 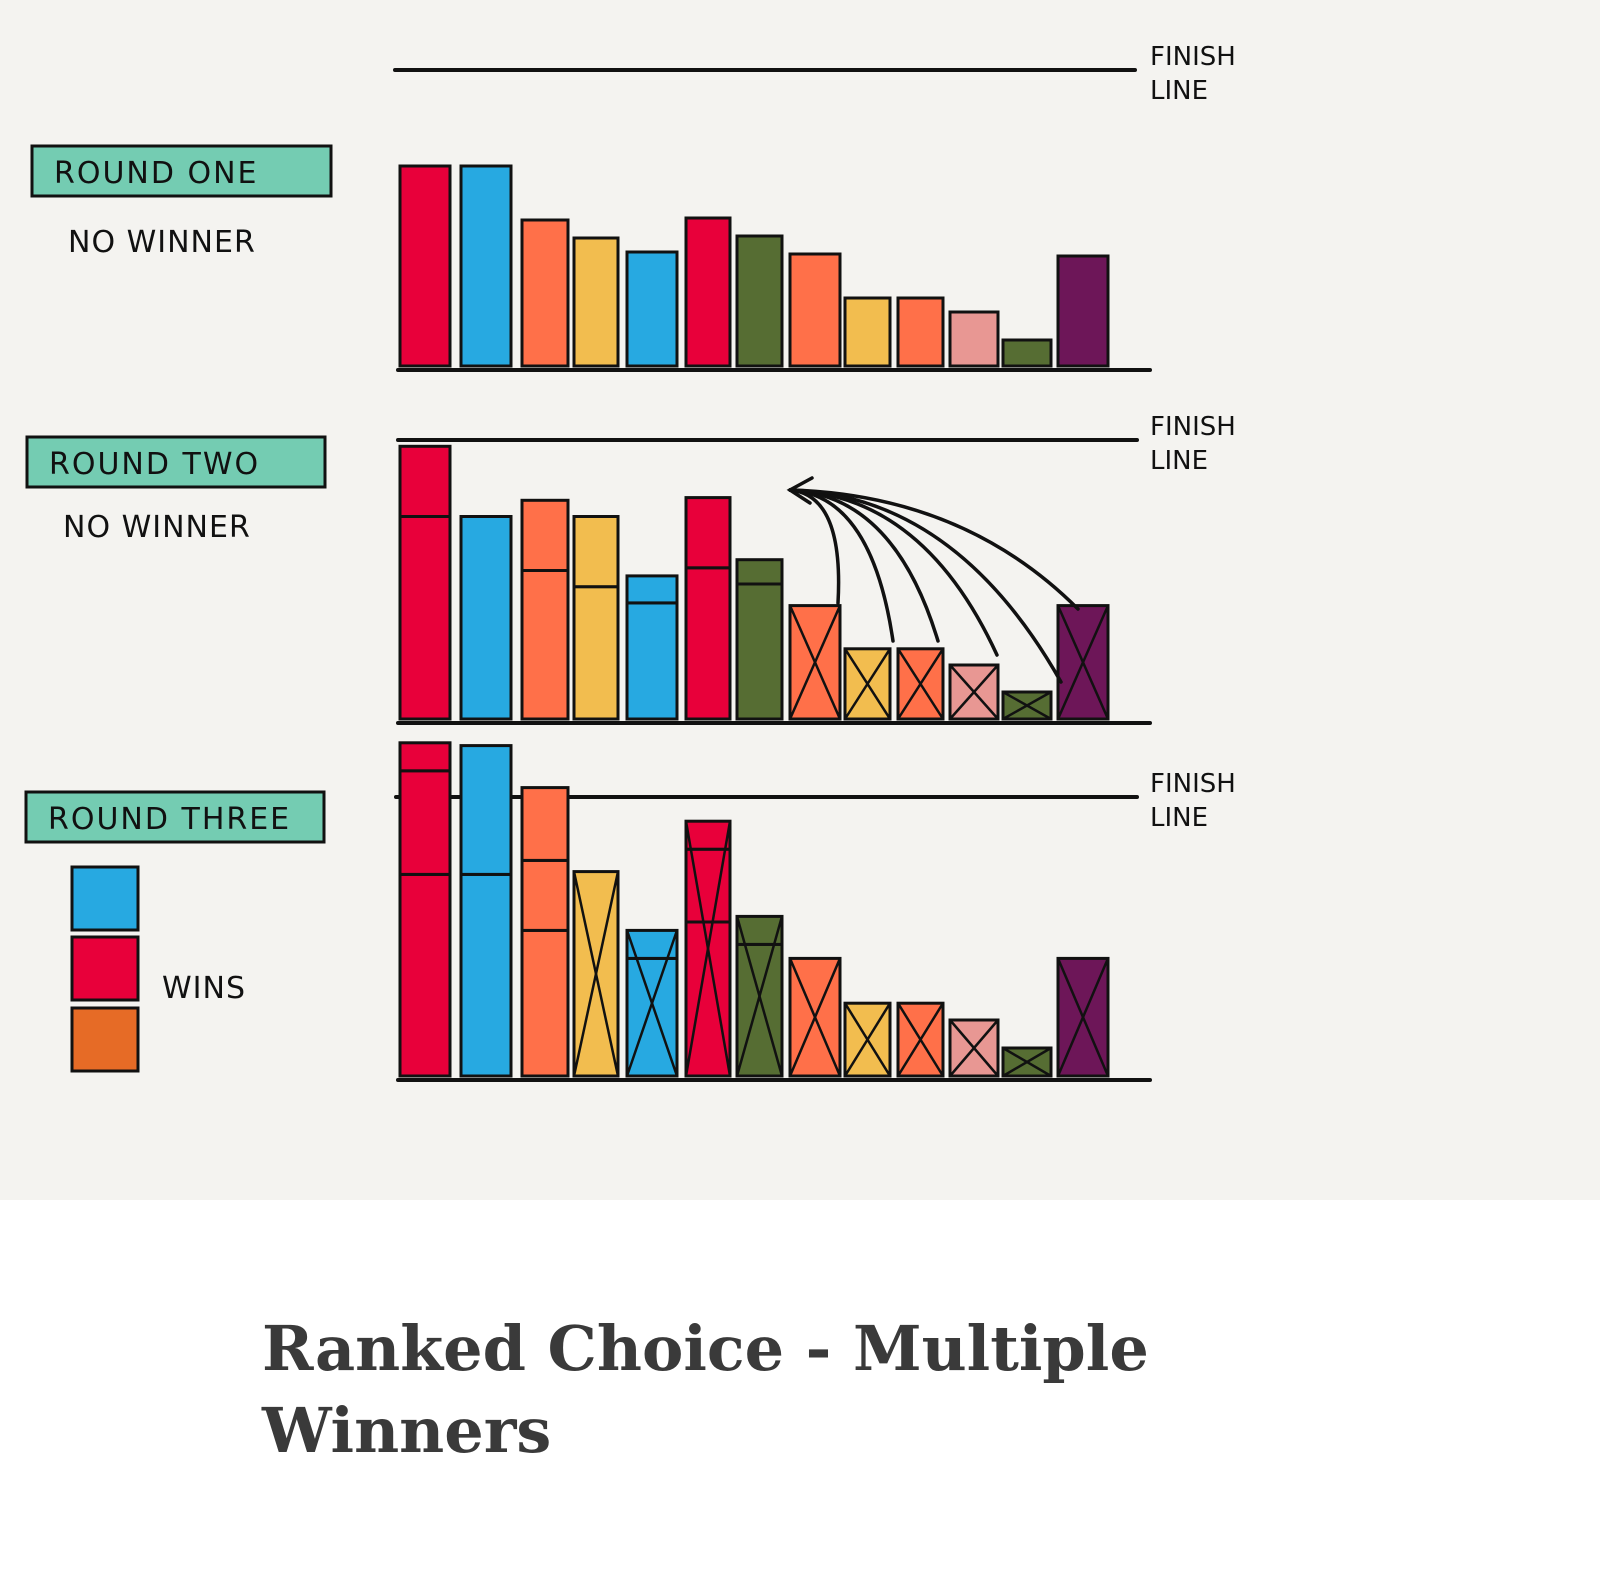 I want to click on round-title: ROUND TWO, so click(x=154, y=464).